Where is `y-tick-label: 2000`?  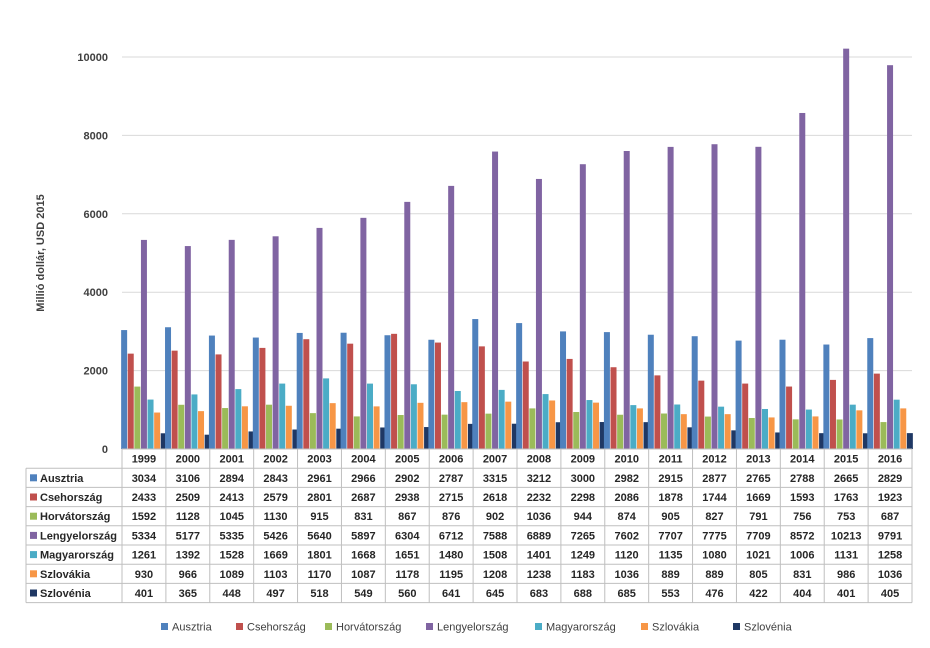 y-tick-label: 2000 is located at coordinates (96, 372).